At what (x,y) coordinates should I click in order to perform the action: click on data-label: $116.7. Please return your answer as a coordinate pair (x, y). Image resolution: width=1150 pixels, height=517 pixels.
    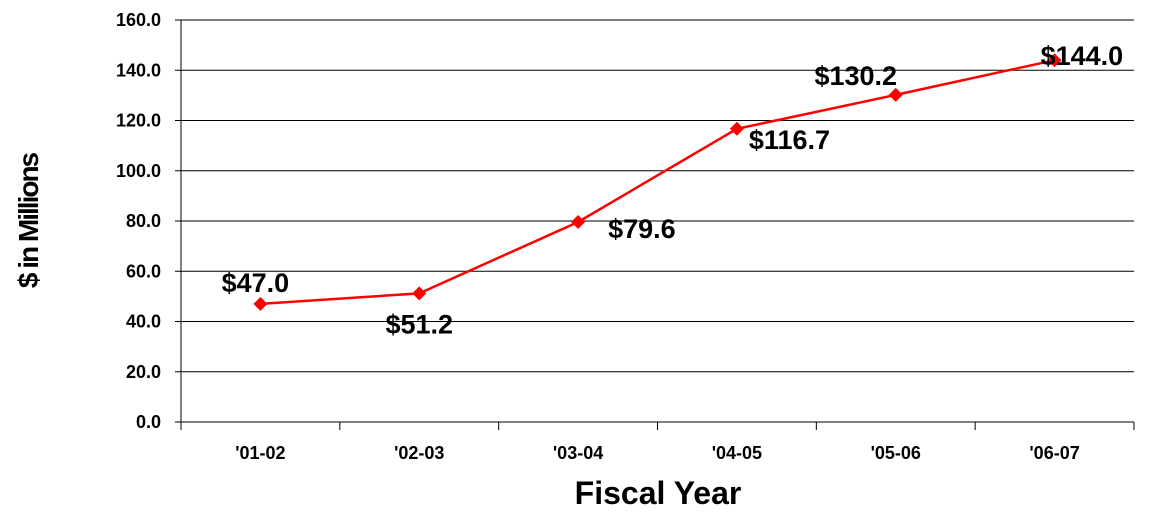
    Looking at the image, I should click on (789, 140).